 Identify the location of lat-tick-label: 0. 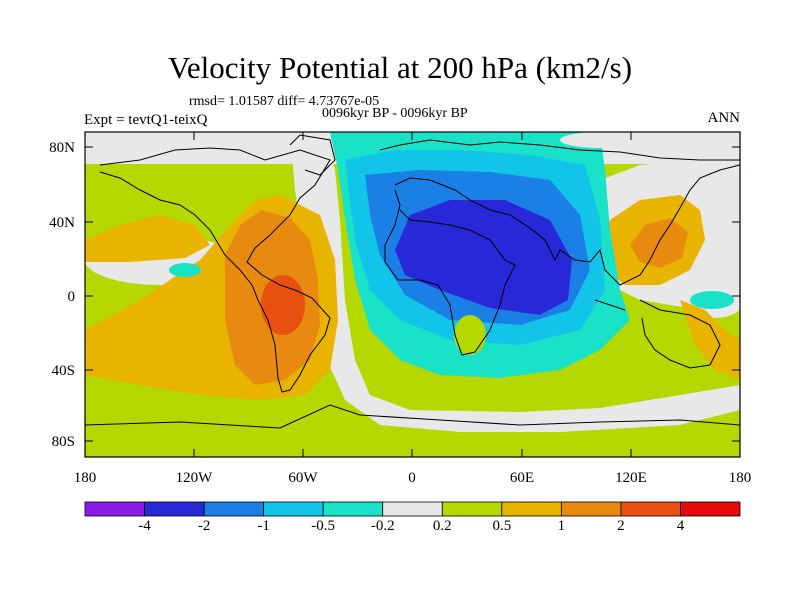
(72, 297).